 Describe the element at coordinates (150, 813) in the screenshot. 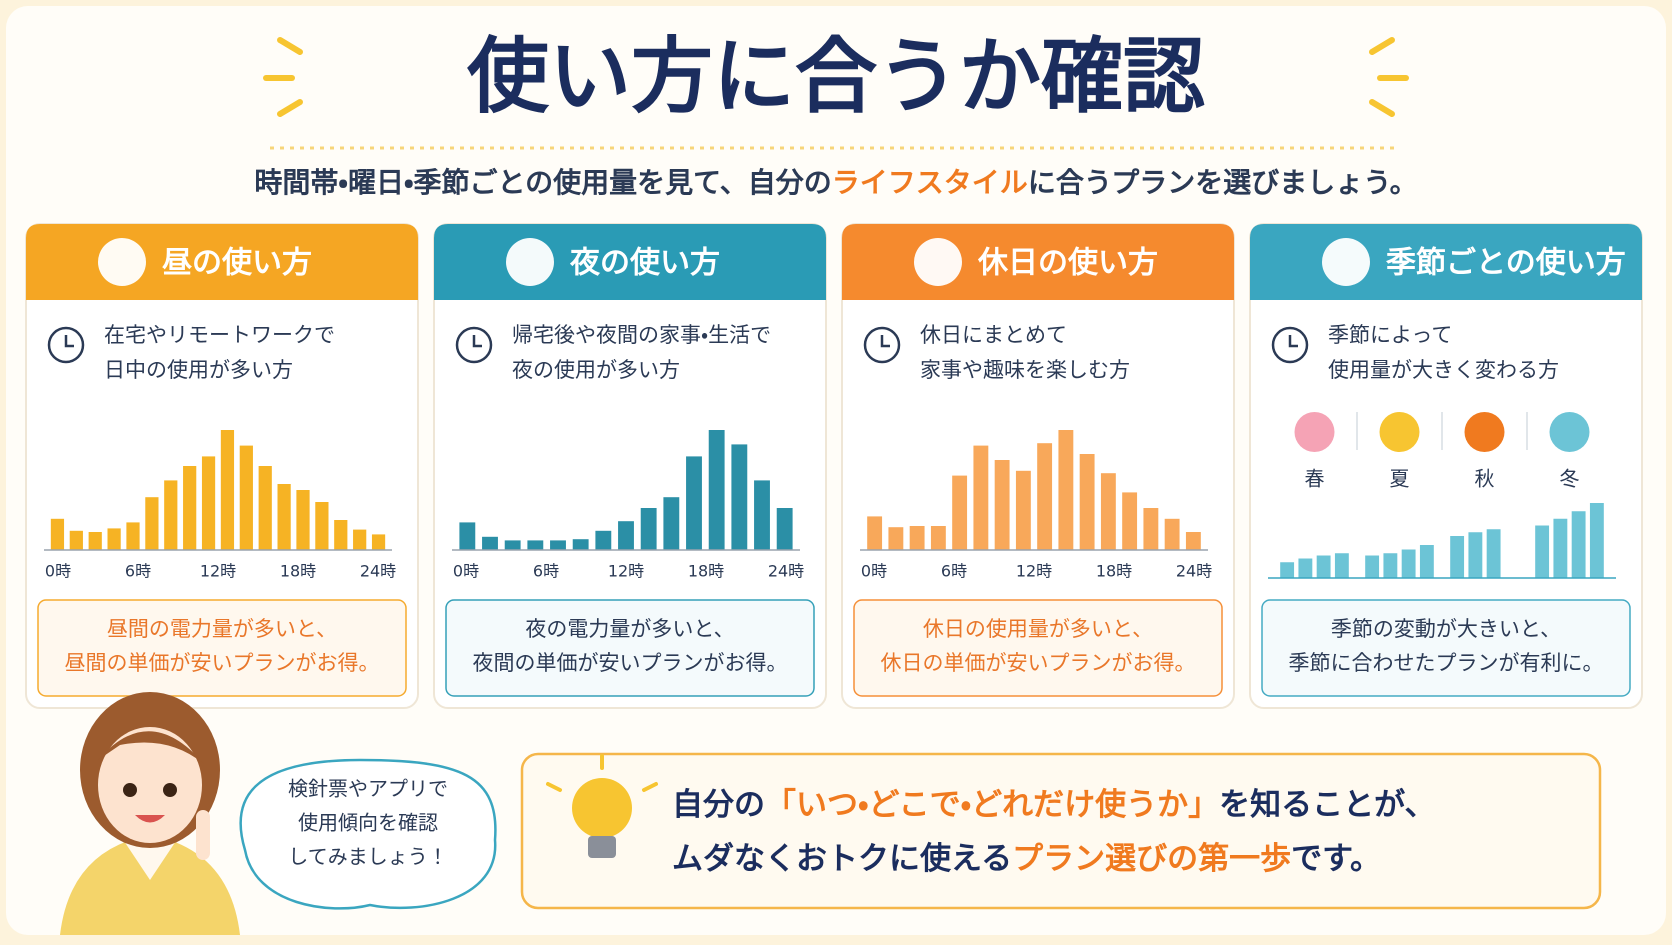

I see `character` at that location.